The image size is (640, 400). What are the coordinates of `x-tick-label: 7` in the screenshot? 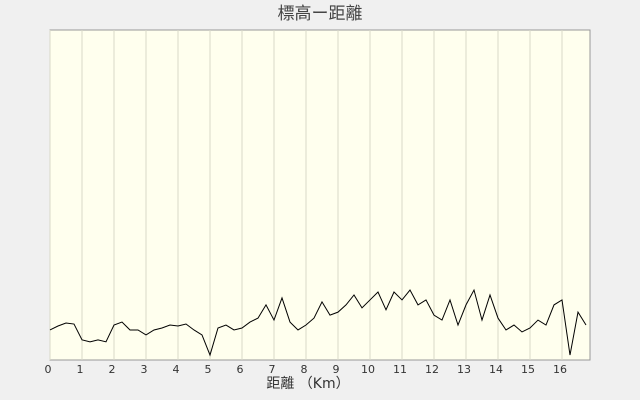 It's located at (272, 369).